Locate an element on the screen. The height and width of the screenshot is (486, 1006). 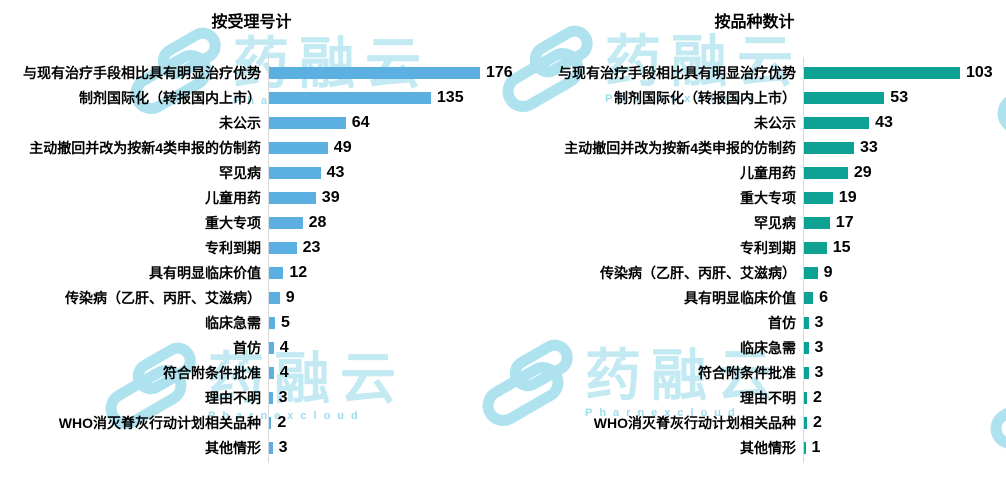
chart-row: 罕见病 43 is located at coordinates (251, 172).